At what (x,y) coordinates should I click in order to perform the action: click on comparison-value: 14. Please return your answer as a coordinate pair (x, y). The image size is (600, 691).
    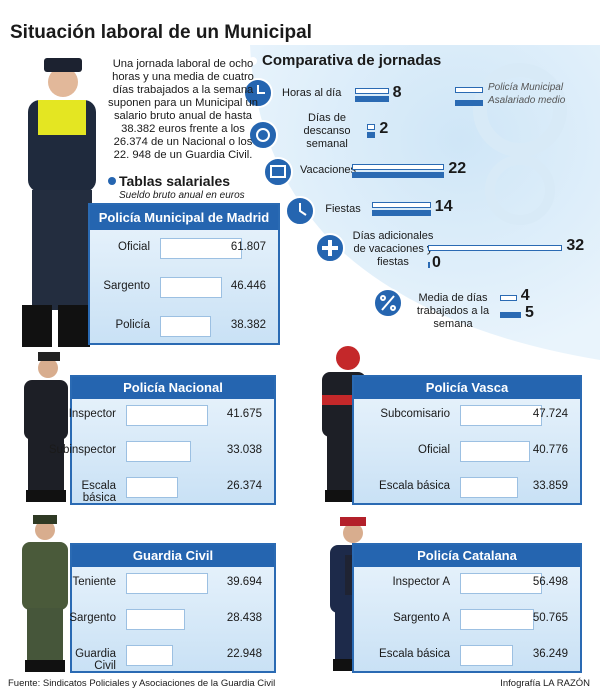
    Looking at the image, I should click on (443, 206).